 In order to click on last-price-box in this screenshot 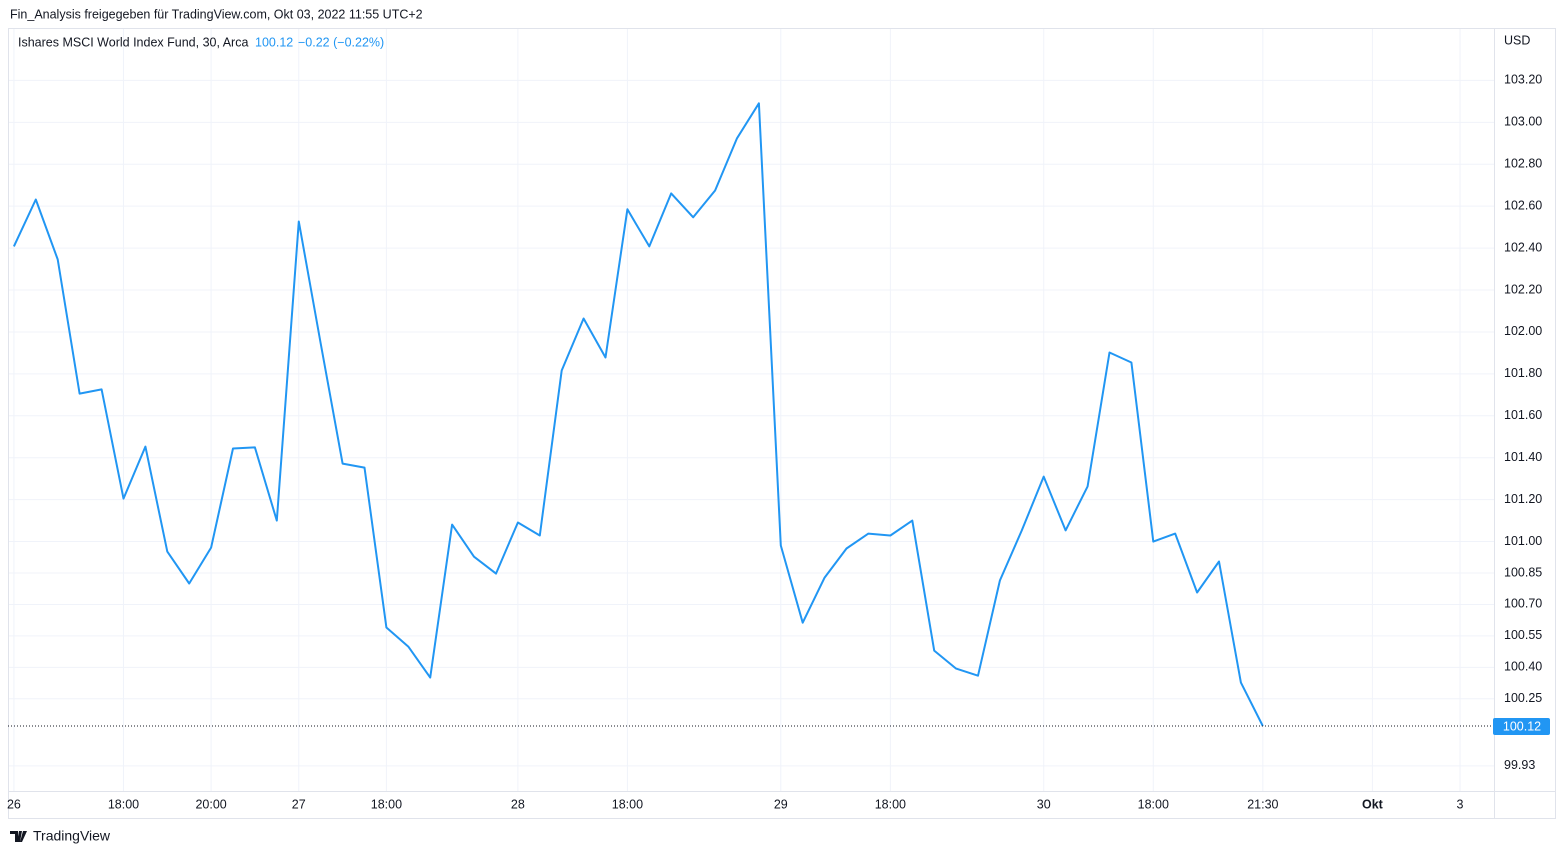, I will do `click(1521, 727)`.